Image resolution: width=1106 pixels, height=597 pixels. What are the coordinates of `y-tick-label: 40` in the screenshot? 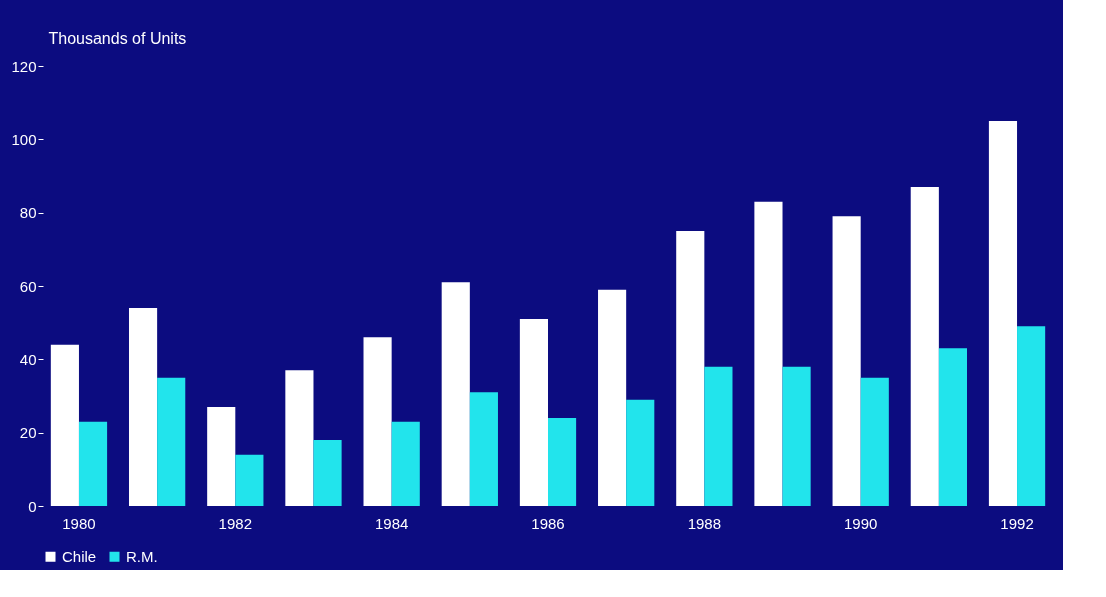 It's located at (28, 359).